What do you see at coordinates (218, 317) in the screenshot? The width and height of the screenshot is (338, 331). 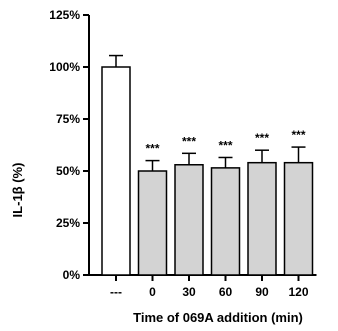 I see `x-axis-title: Time of 069A addition (min)` at bounding box center [218, 317].